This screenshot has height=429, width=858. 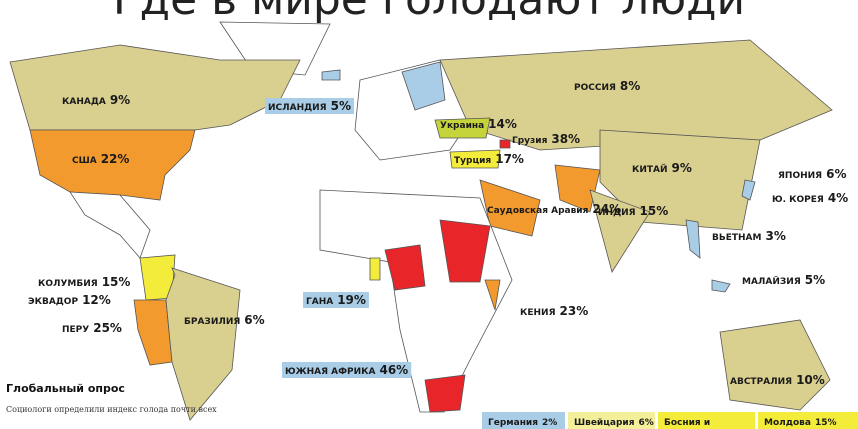 What do you see at coordinates (687, 423) in the screenshot?
I see `legend-name: Босния и` at bounding box center [687, 423].